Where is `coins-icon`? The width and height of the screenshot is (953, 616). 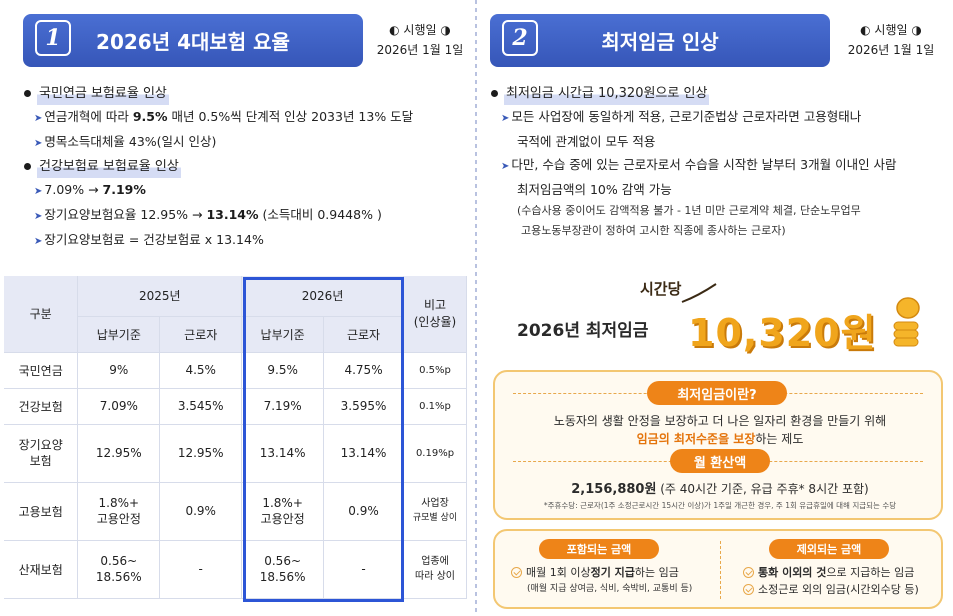 coins-icon is located at coordinates (906, 322).